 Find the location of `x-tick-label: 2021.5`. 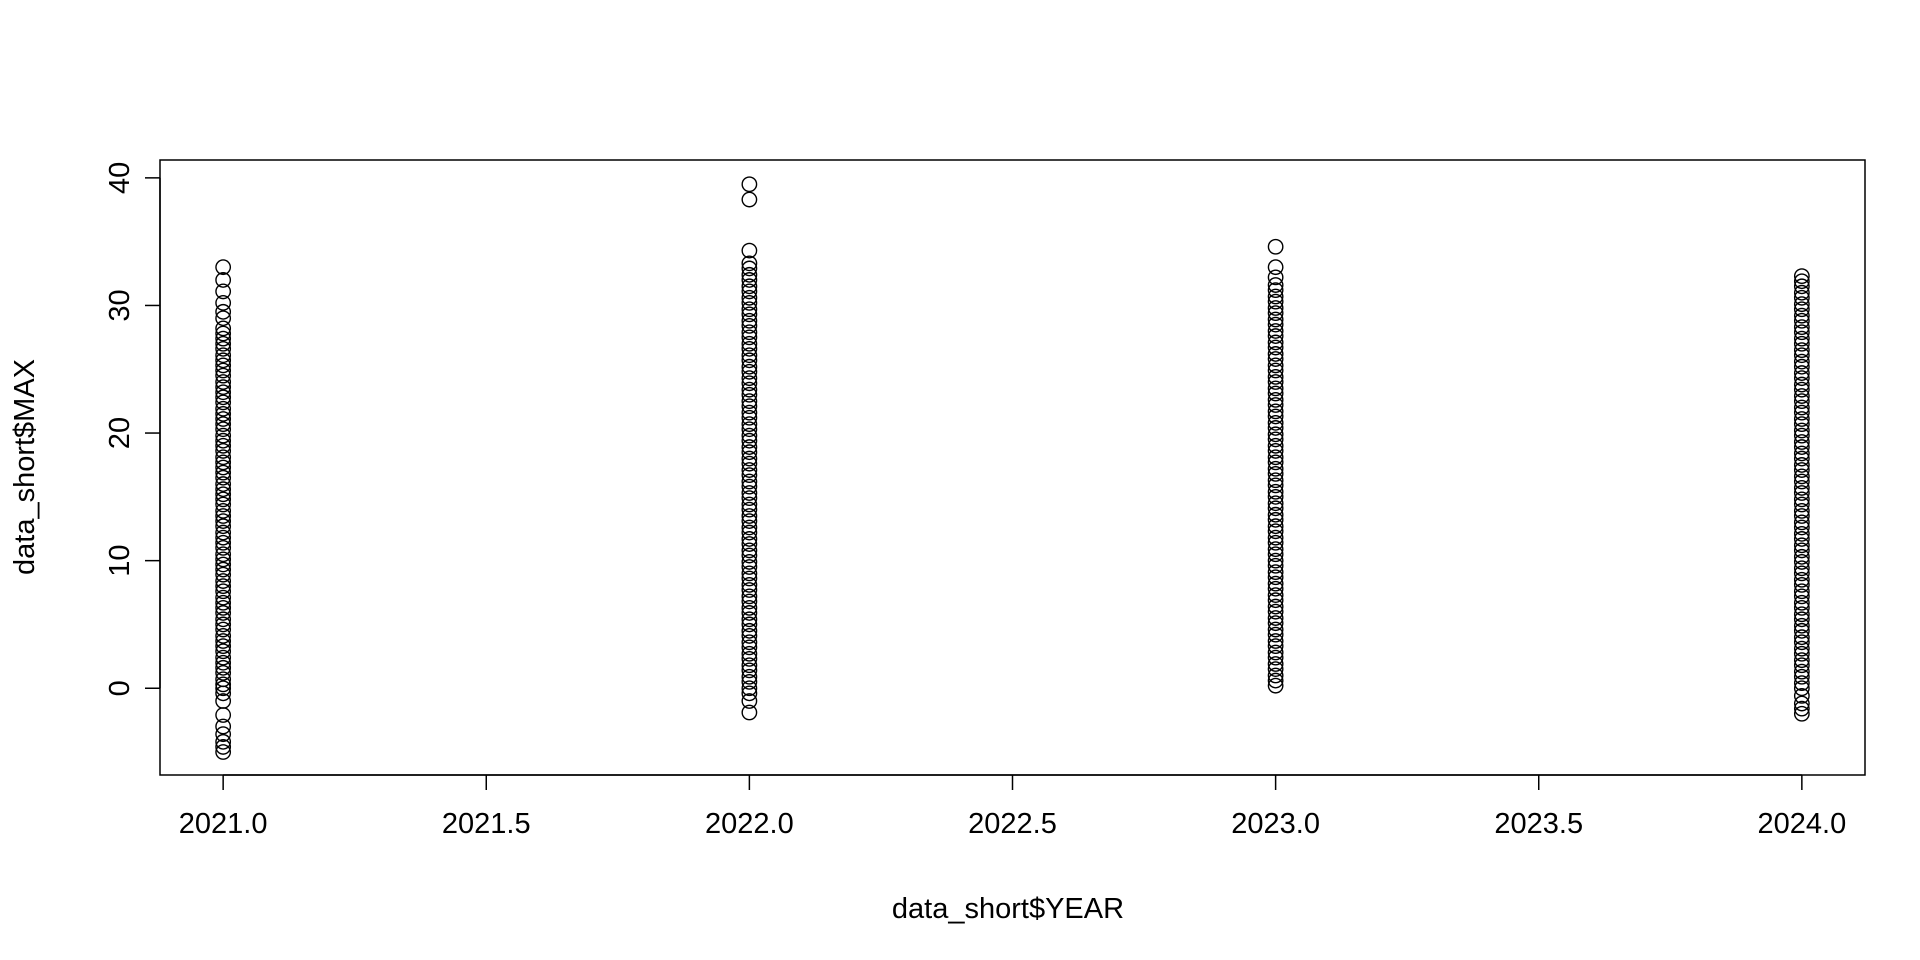

x-tick-label: 2021.5 is located at coordinates (486, 824).